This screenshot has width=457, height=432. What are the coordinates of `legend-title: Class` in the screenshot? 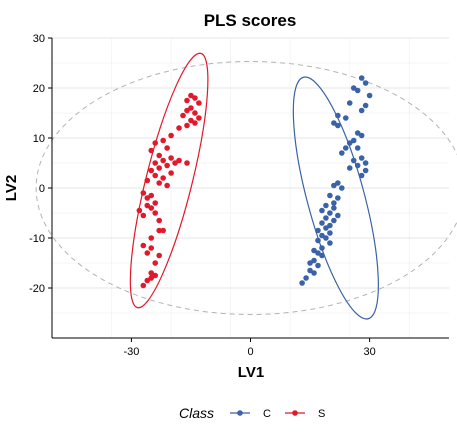 It's located at (196, 413).